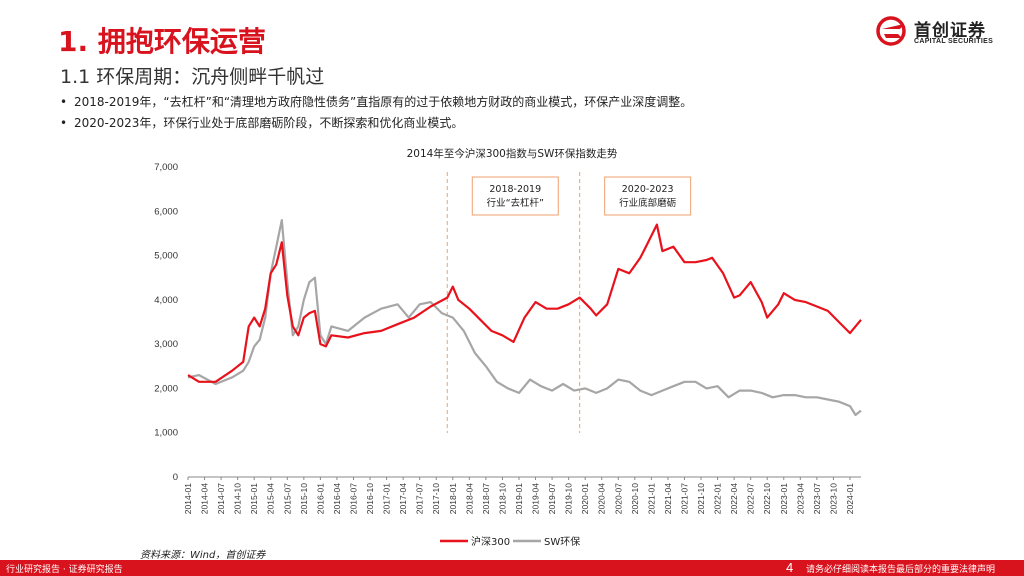 Image resolution: width=1024 pixels, height=576 pixels. What do you see at coordinates (320, 498) in the screenshot?
I see `x-tick-label: 2016-01` at bounding box center [320, 498].